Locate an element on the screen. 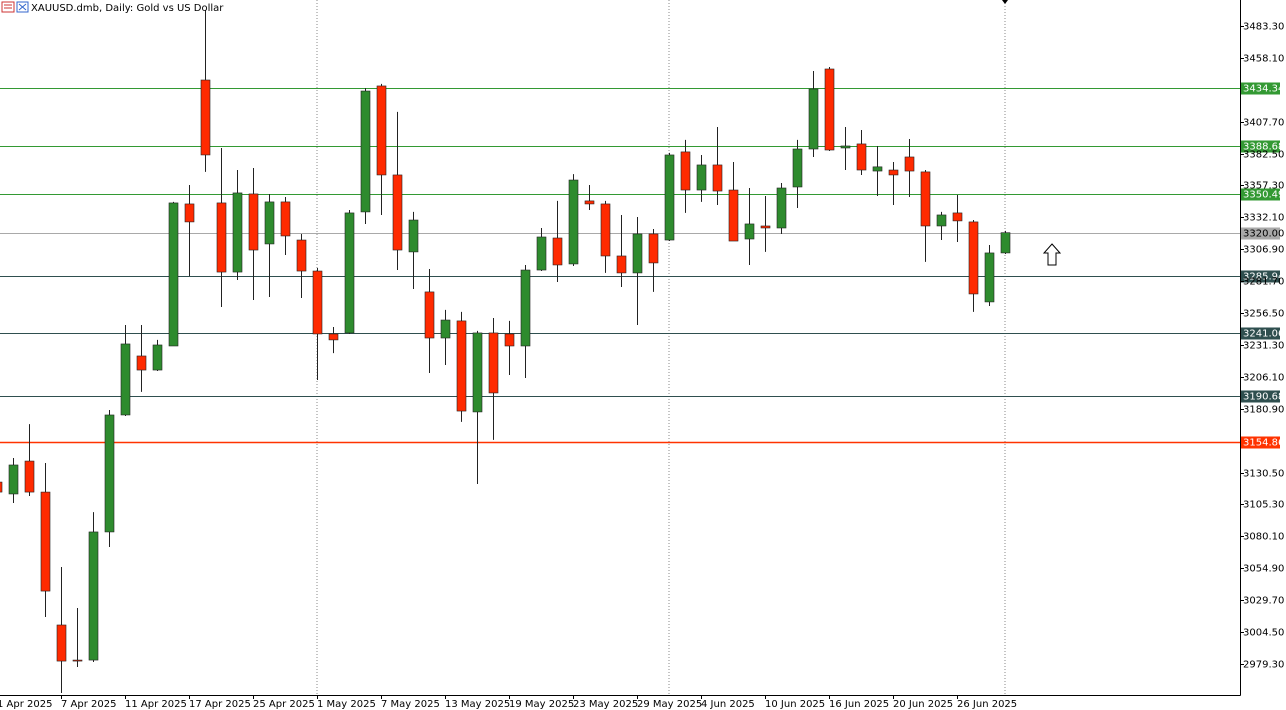 This screenshot has height=710, width=1286. y-tick-label: 3357.30 is located at coordinates (1263, 186).